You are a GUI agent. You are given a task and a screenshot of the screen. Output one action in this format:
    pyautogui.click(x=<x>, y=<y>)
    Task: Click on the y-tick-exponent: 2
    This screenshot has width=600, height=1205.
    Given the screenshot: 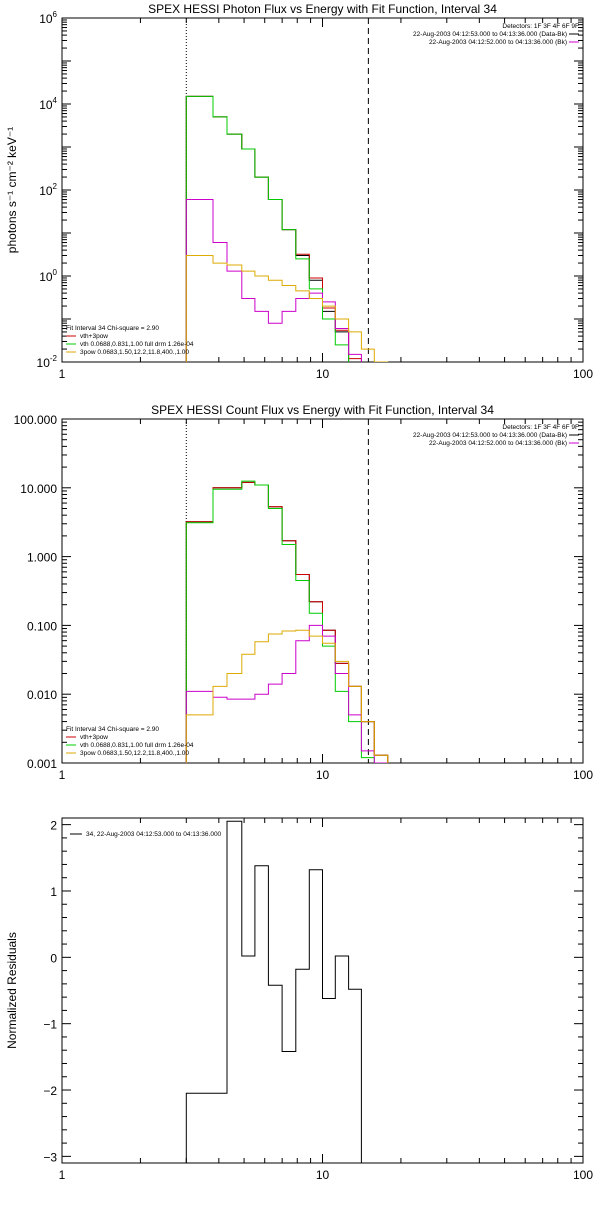 What is the action you would take?
    pyautogui.click(x=55, y=186)
    